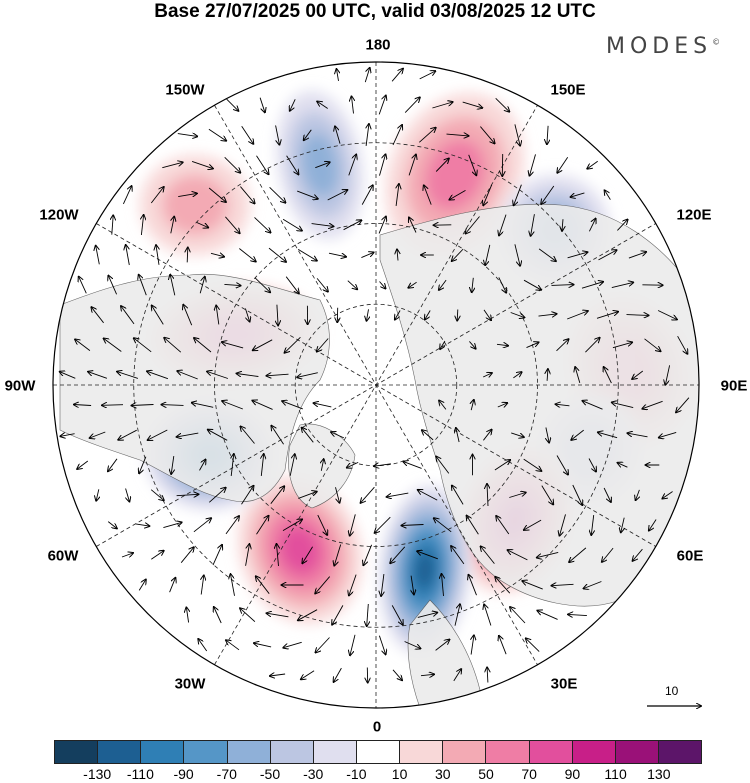 This screenshot has width=750, height=783. What do you see at coordinates (183, 774) in the screenshot?
I see `colorbar-tick-label: -90` at bounding box center [183, 774].